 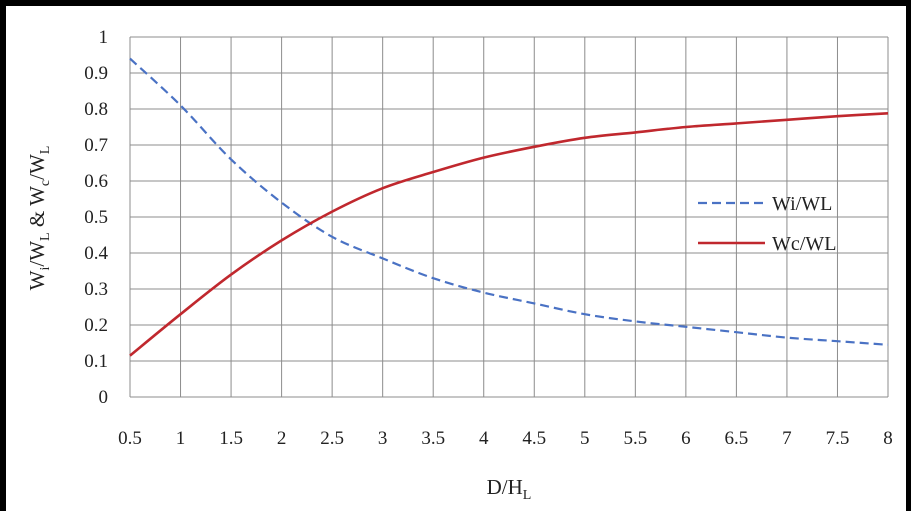 What do you see at coordinates (686, 438) in the screenshot?
I see `x-tick-label: 6` at bounding box center [686, 438].